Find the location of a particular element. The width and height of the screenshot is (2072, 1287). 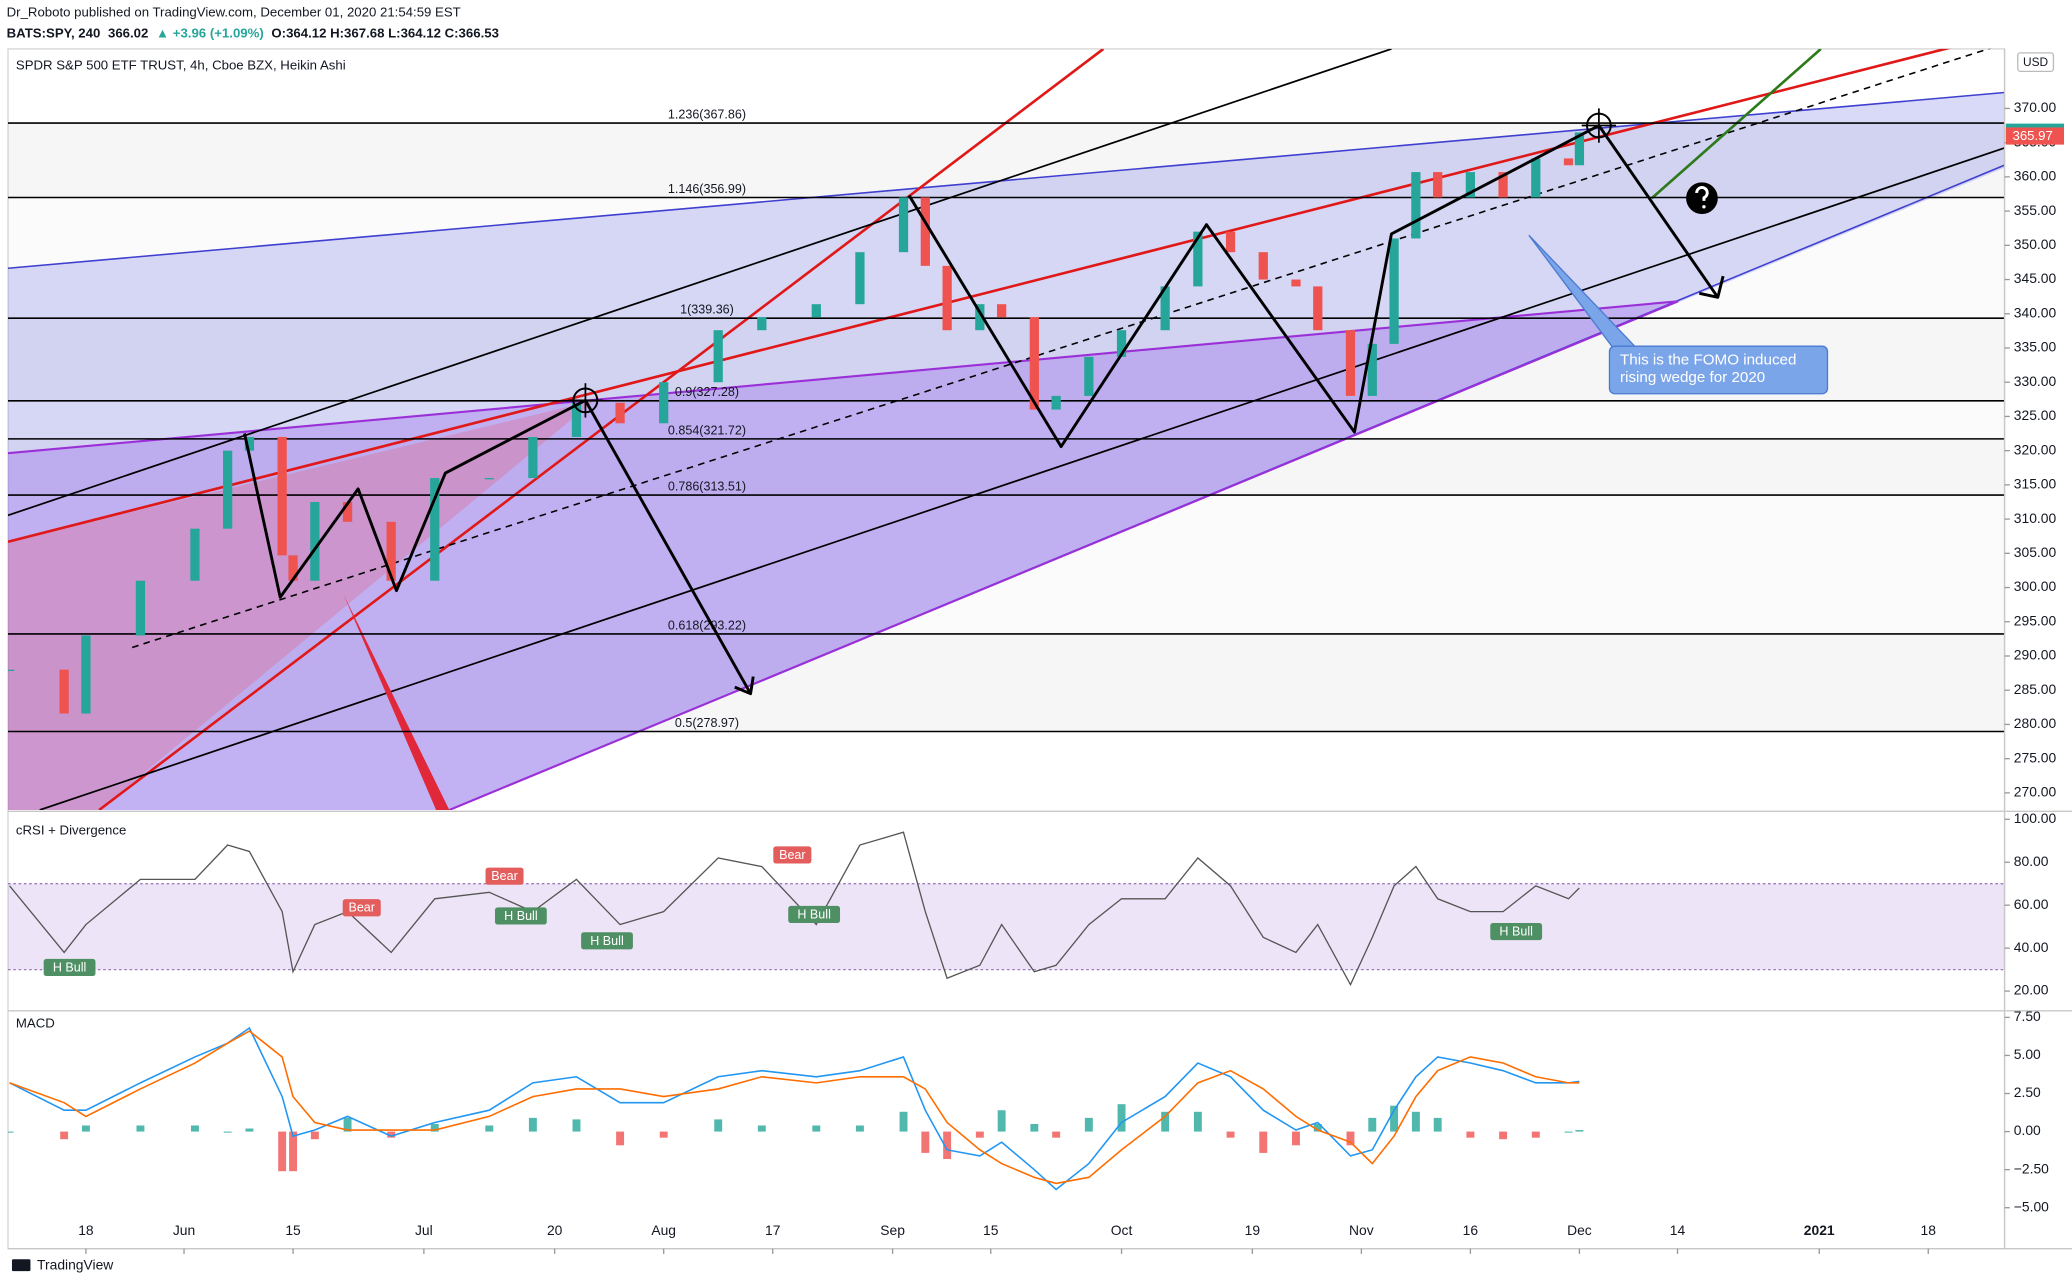

y-tick-label: 320.00 is located at coordinates (2035, 449).